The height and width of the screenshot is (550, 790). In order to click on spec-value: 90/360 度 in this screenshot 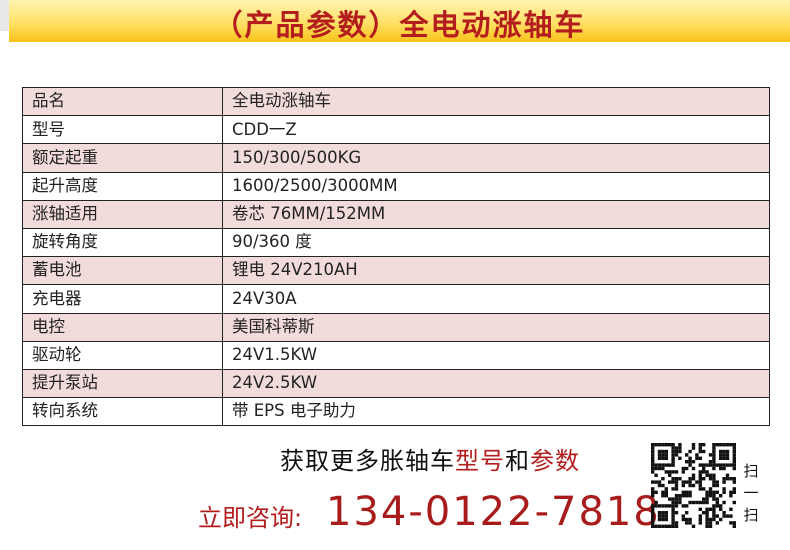, I will do `click(496, 242)`.